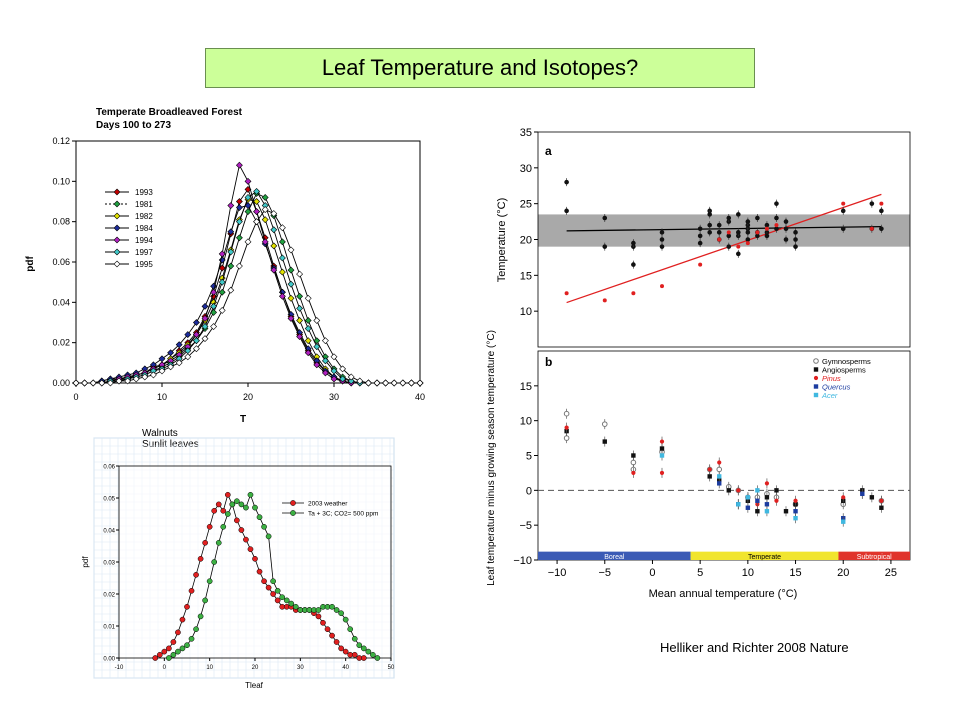 The height and width of the screenshot is (720, 960). Describe the element at coordinates (162, 397) in the screenshot. I see `forest-xtick-label: 10` at that location.